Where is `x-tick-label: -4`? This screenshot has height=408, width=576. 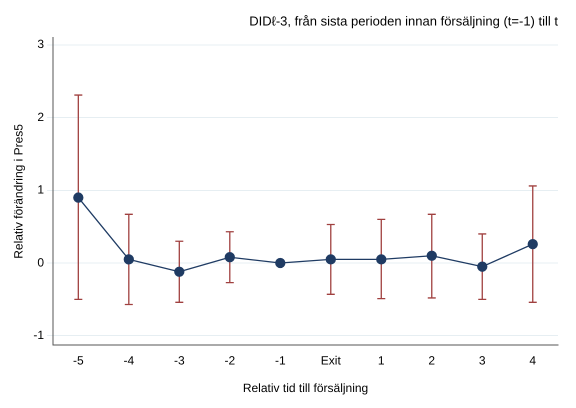 x-tick-label: -4 is located at coordinates (128, 361).